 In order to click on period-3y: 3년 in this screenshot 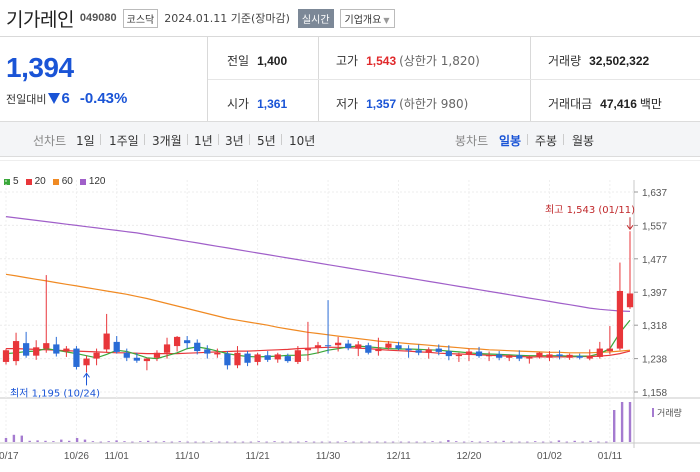, I will do `click(234, 141)`.